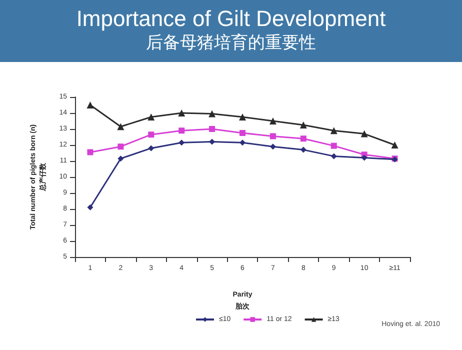 The image size is (462, 350). Describe the element at coordinates (231, 19) in the screenshot. I see `chart-title: Importance of Gilt Development` at that location.